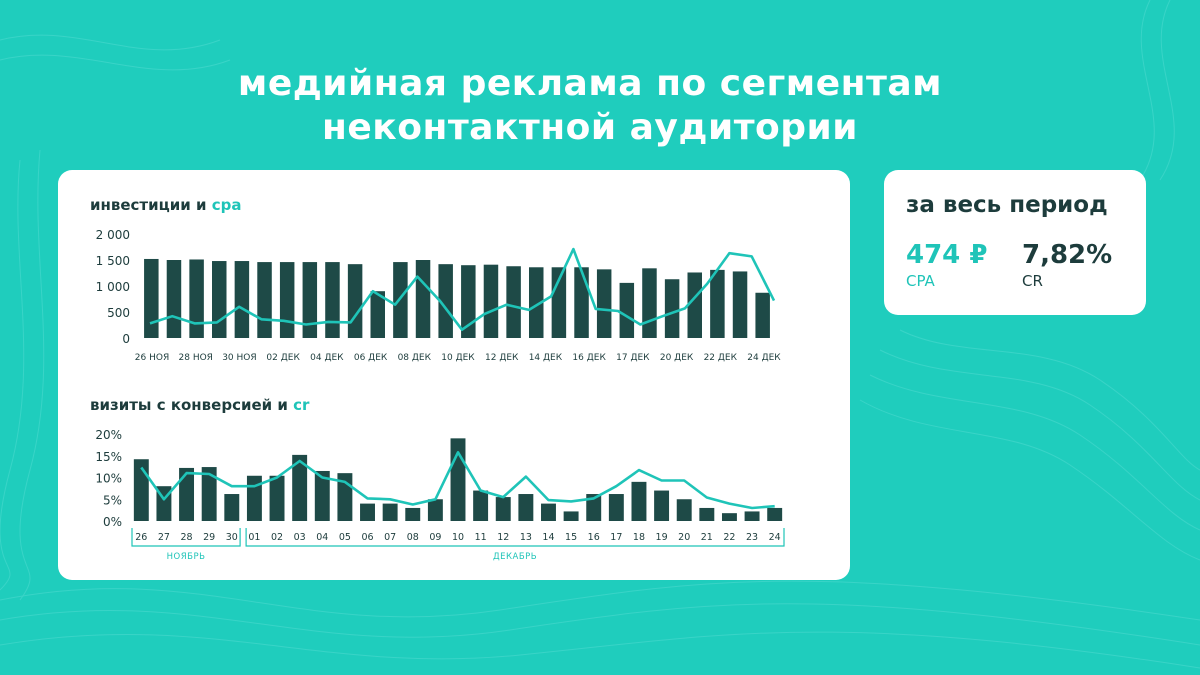 The height and width of the screenshot is (675, 1200). I want to click on x-tick-label: 15, so click(571, 537).